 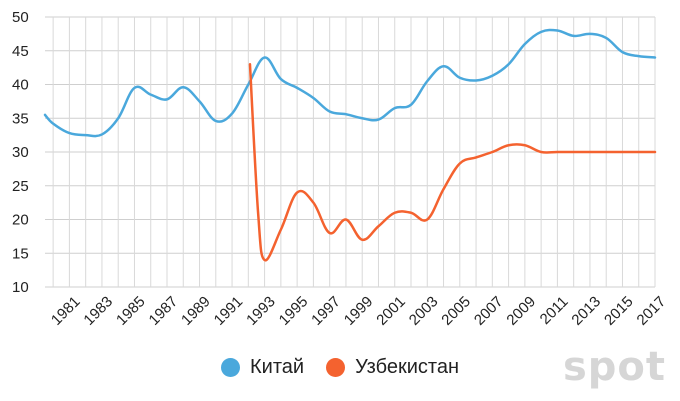 I want to click on legend-item-uzbekistan: Узбекистан, so click(x=392, y=367).